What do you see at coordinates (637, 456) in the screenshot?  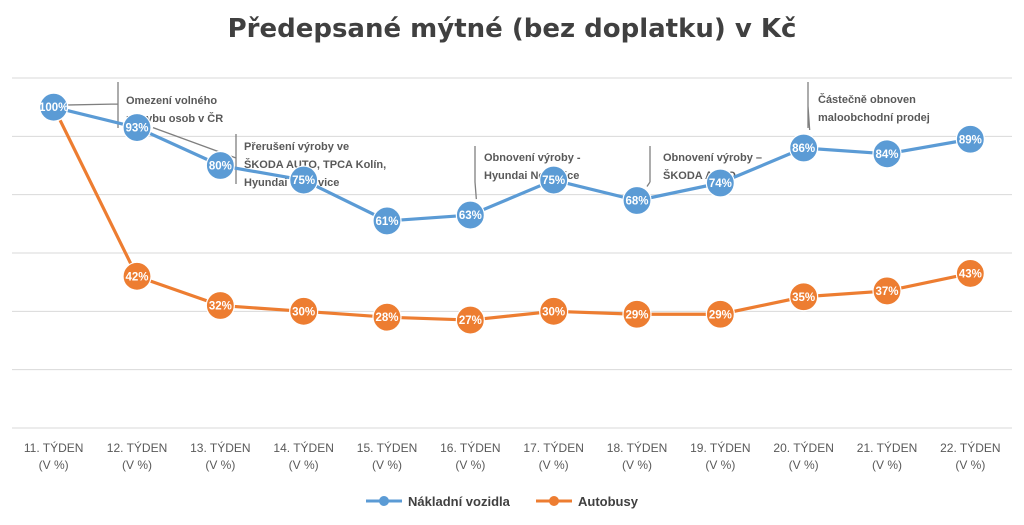 I see `x-tick-label: 18. TÝDEN (V %)` at bounding box center [637, 456].